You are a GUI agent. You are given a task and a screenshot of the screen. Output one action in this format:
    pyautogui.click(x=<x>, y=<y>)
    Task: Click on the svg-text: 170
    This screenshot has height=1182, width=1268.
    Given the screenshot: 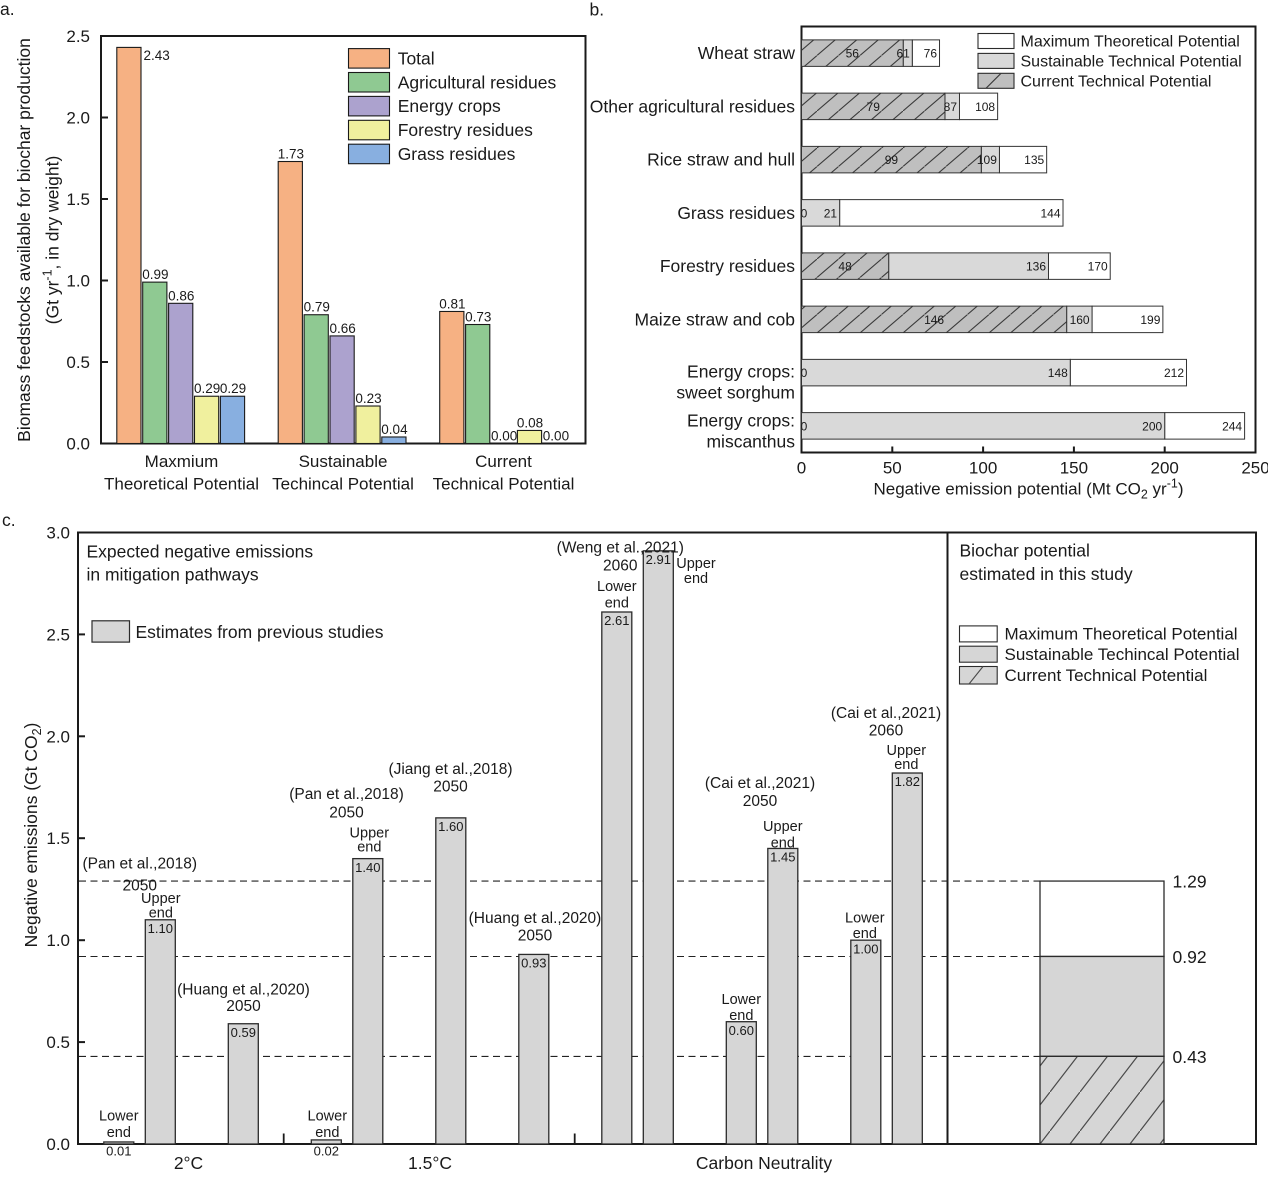 What is the action you would take?
    pyautogui.click(x=1098, y=267)
    